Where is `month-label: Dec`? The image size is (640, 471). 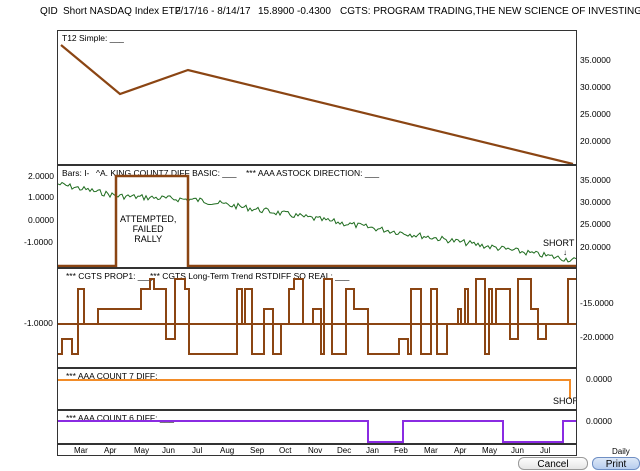
month-label: Dec is located at coordinates (344, 450).